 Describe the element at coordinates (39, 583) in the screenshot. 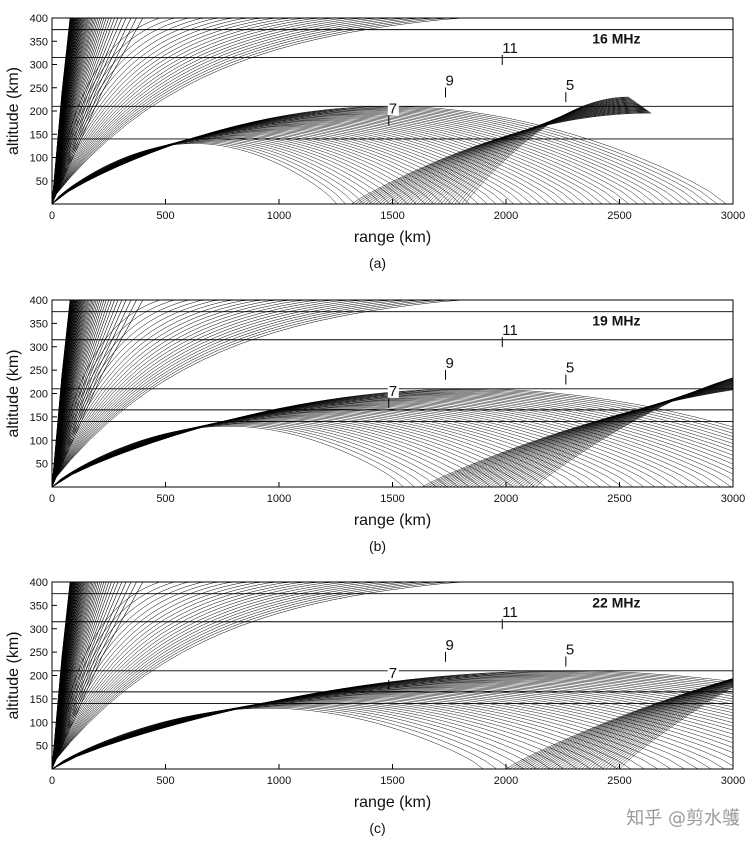

I see `y-tick-label: 400` at that location.